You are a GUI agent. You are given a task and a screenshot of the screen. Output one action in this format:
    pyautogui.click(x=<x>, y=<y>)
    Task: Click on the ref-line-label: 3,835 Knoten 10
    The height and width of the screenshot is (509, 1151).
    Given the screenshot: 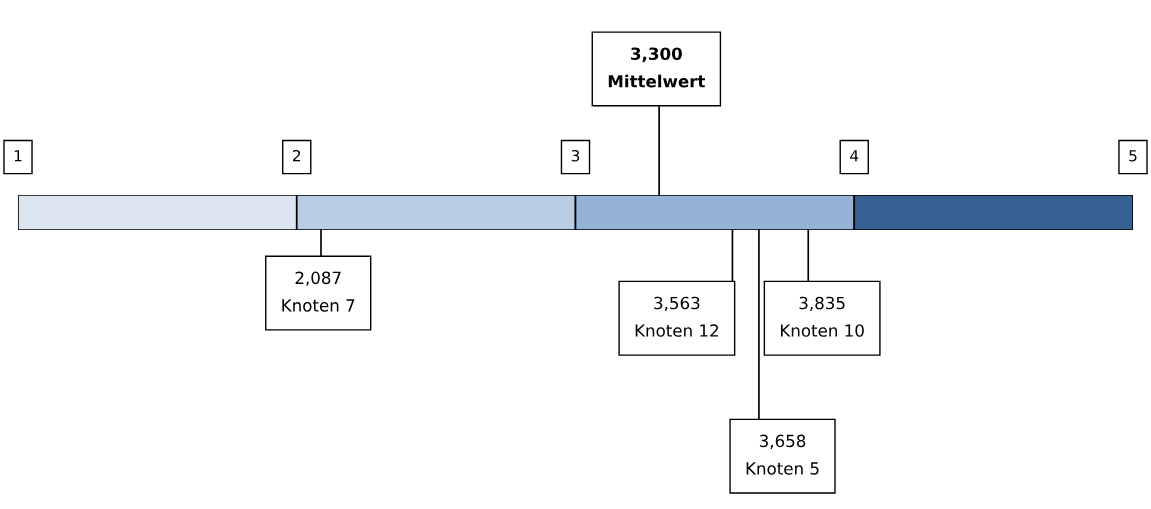 What is the action you would take?
    pyautogui.click(x=822, y=316)
    